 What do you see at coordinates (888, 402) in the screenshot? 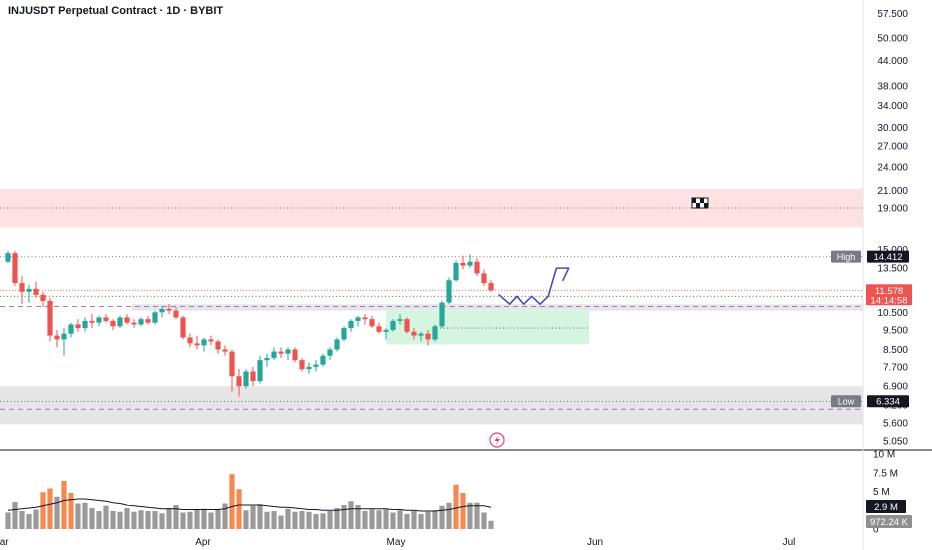
I see `low-value: 6.334` at bounding box center [888, 402].